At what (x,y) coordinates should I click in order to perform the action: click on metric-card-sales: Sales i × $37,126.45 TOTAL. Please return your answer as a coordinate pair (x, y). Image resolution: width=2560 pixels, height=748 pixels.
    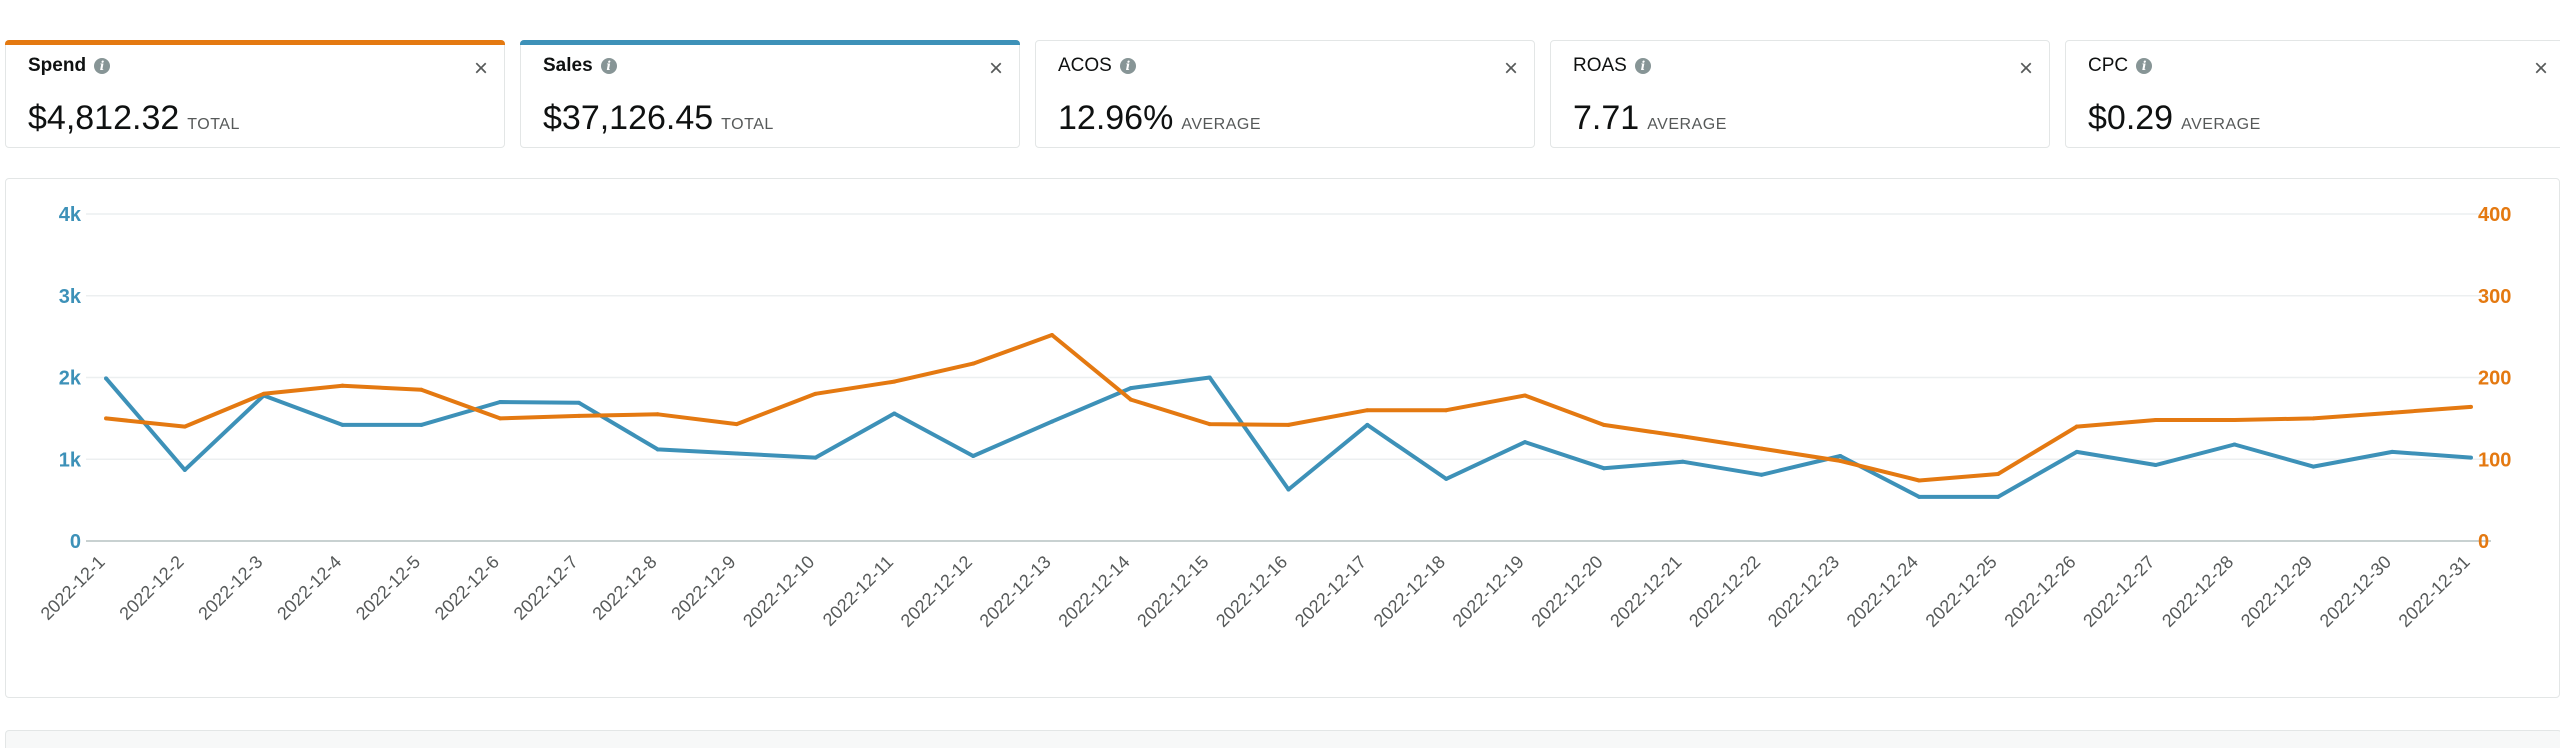
    Looking at the image, I should click on (770, 94).